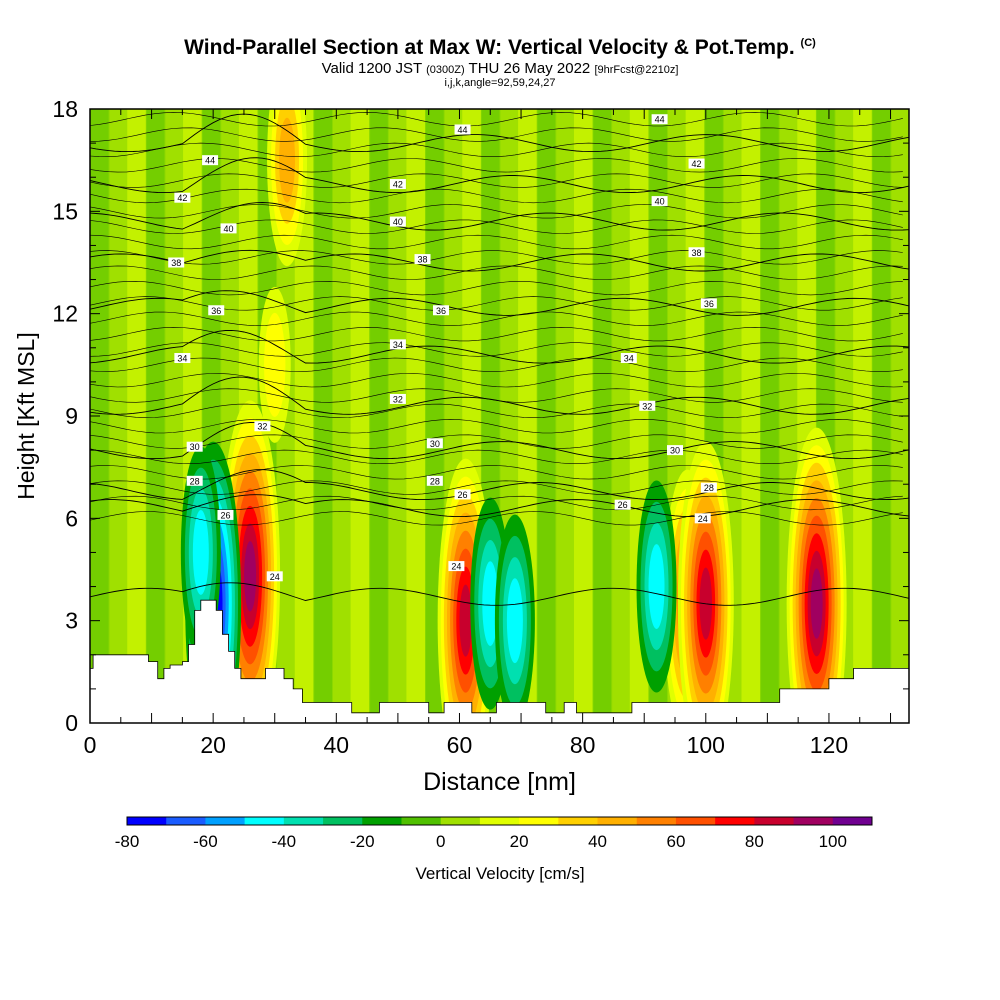 This screenshot has height=1000, width=1000. Describe the element at coordinates (26, 415) in the screenshot. I see `y-axis-label: Height [Kft MSL]` at that location.